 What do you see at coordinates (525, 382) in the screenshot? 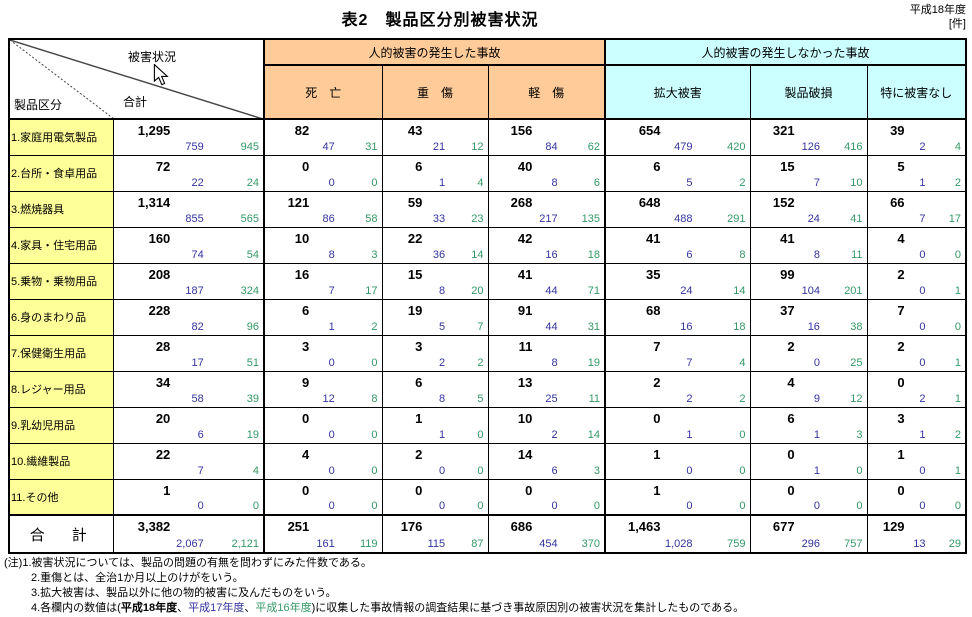
I see `value-h18: 13` at bounding box center [525, 382].